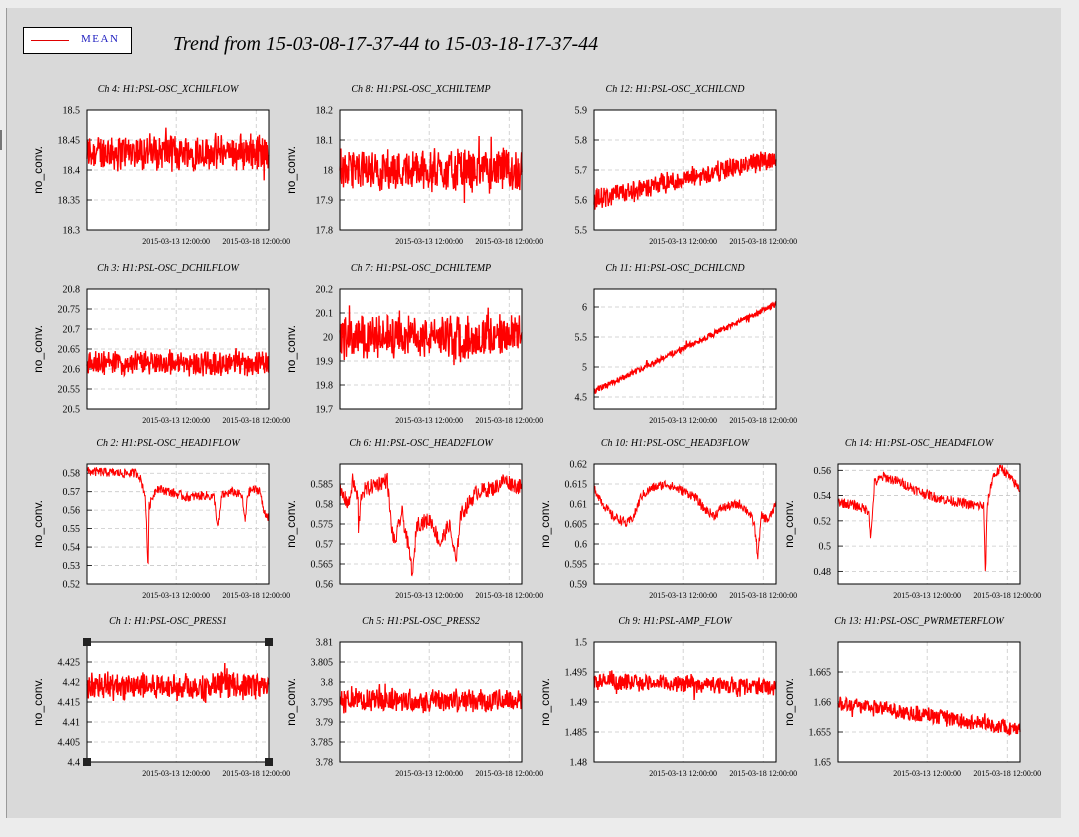 This screenshot has width=1079, height=837. I want to click on y-tick-label: 19.8, so click(325, 386).